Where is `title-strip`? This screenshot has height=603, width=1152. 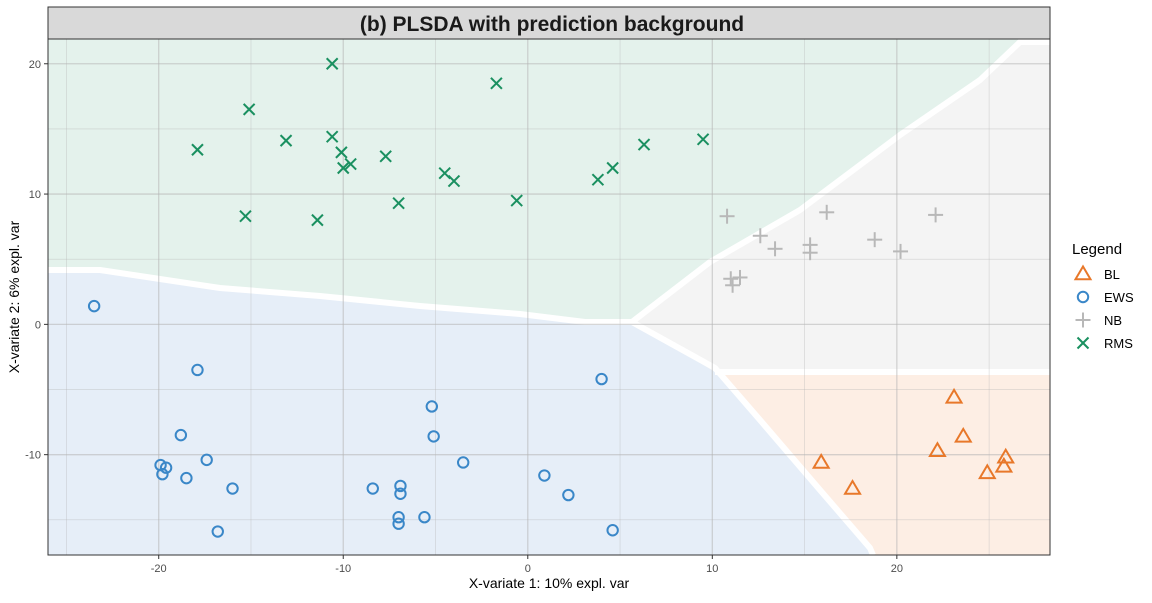 title-strip is located at coordinates (549, 23).